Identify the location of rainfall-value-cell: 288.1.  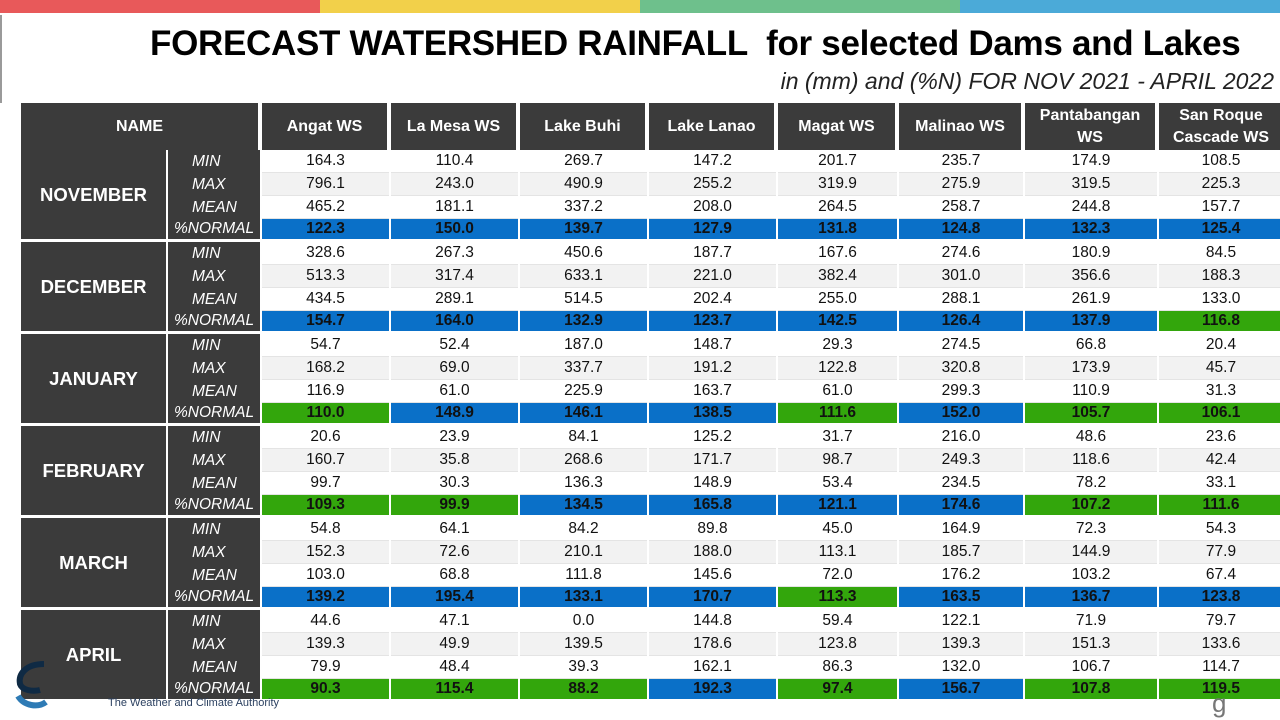
(961, 299).